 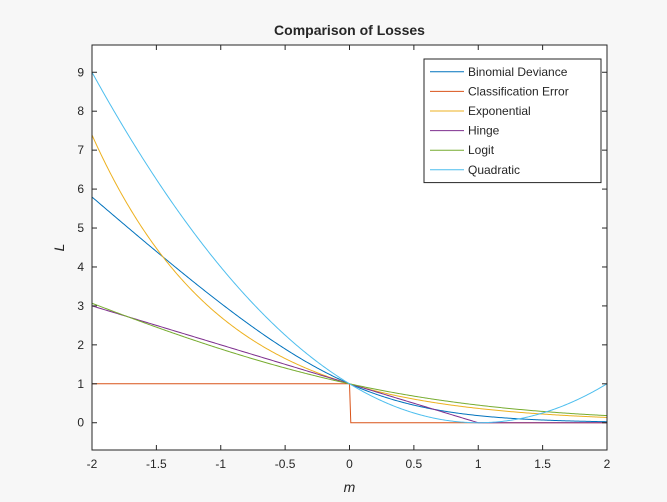 What do you see at coordinates (80, 111) in the screenshot?
I see `y-tick-label: 8` at bounding box center [80, 111].